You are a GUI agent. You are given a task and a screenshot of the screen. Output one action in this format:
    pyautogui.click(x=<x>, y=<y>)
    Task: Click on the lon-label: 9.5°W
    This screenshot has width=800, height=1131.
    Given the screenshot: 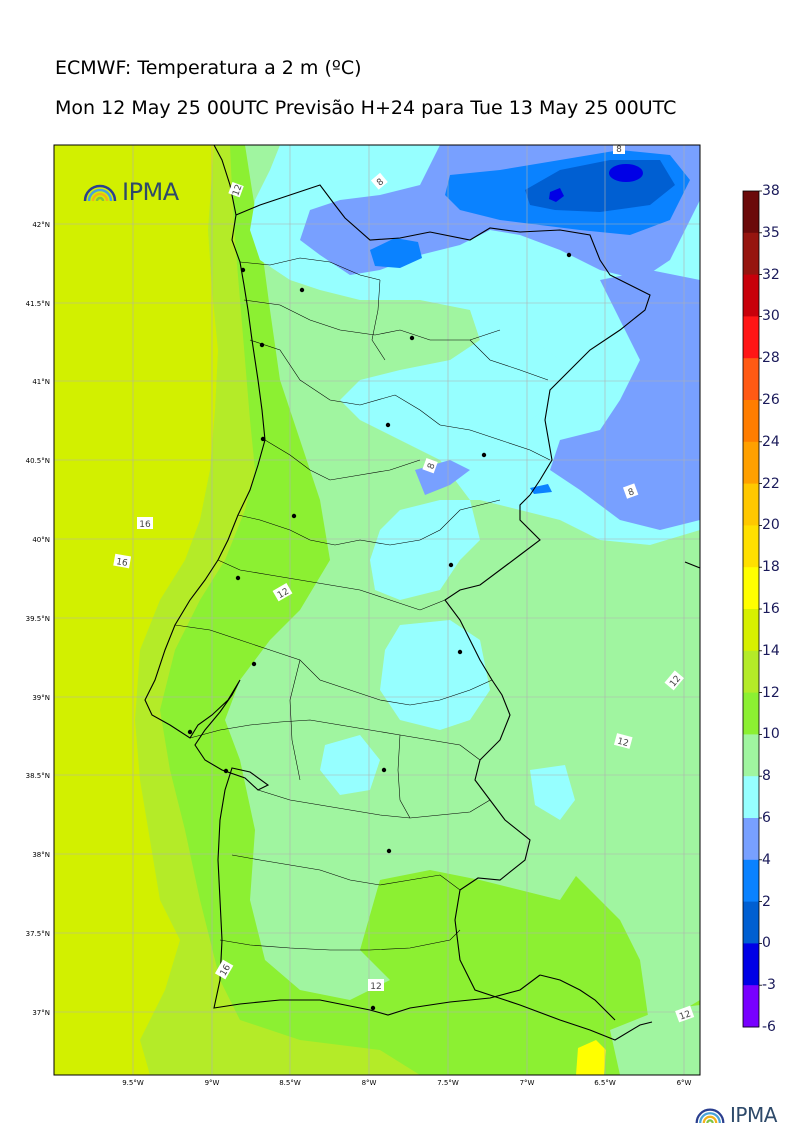 What is the action you would take?
    pyautogui.click(x=133, y=1083)
    